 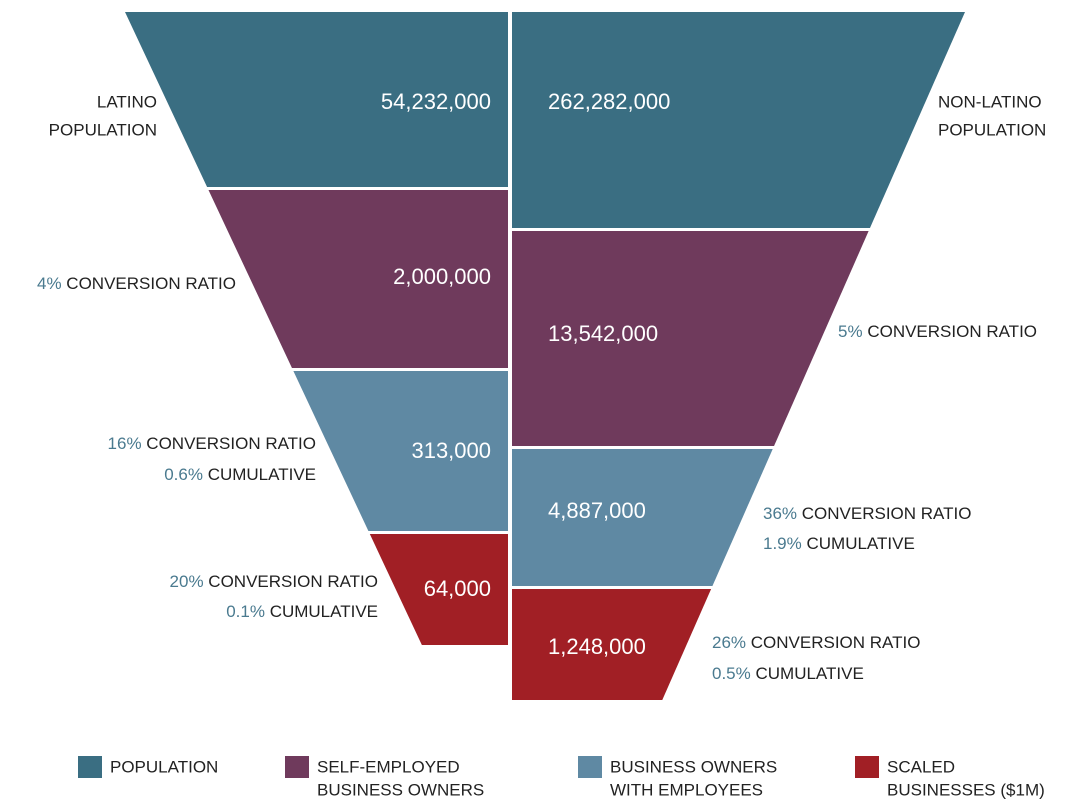 I want to click on conversion-label: 4% CONVERSION RATIO, so click(x=136, y=283).